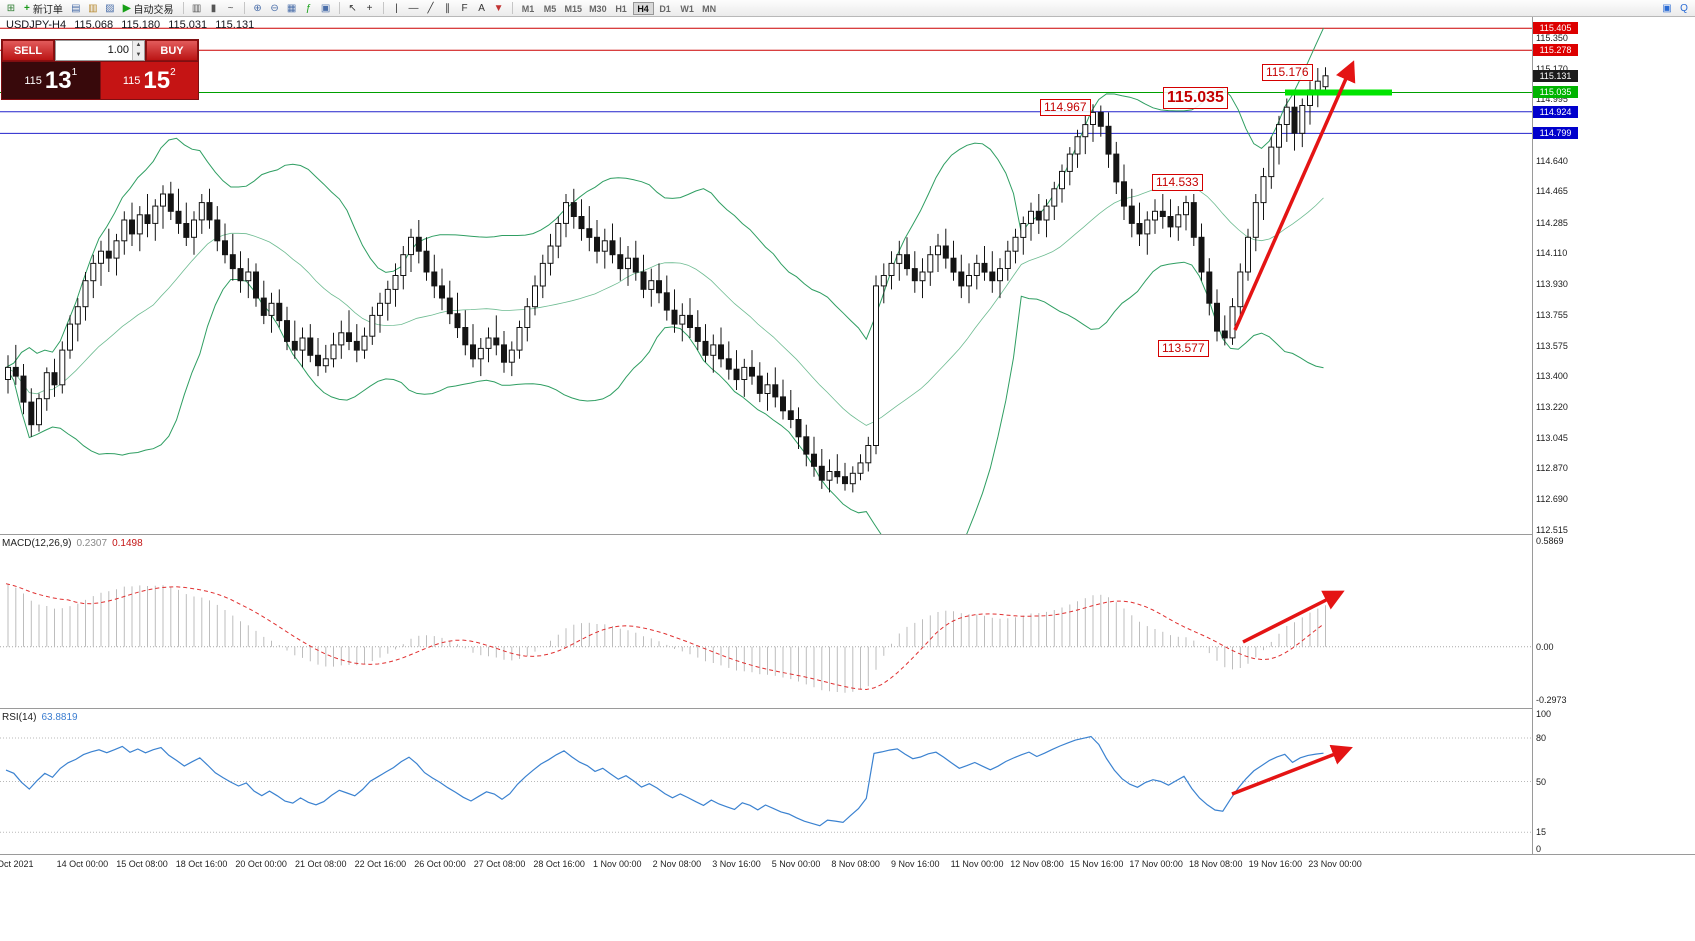 The height and width of the screenshot is (941, 1695). Describe the element at coordinates (736, 864) in the screenshot. I see `time-axis-label: 3 Nov 16:00` at that location.